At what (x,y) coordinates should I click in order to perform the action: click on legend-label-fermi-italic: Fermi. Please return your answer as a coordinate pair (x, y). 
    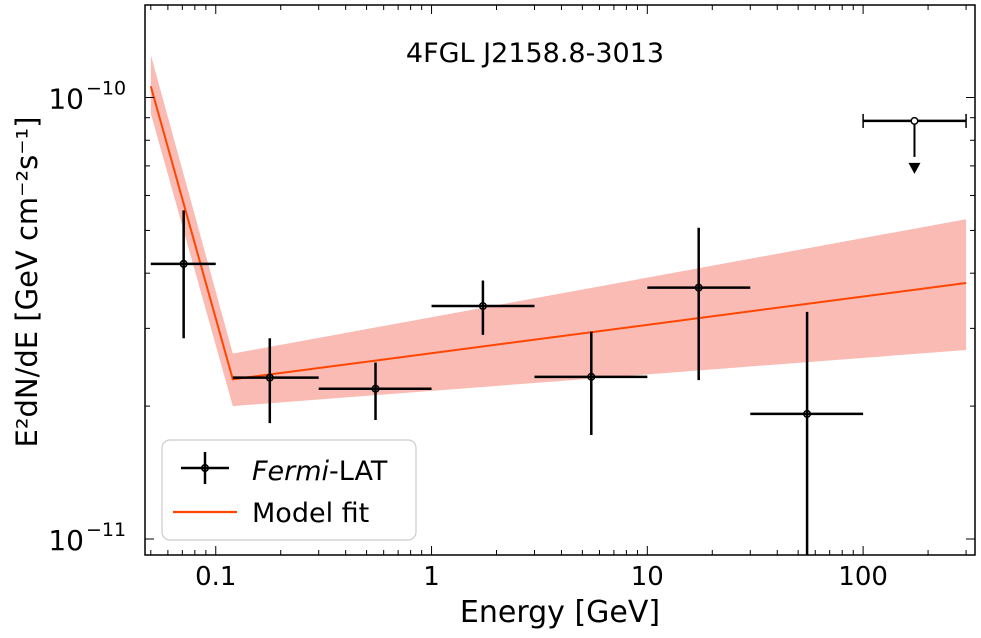
    Looking at the image, I should click on (291, 471).